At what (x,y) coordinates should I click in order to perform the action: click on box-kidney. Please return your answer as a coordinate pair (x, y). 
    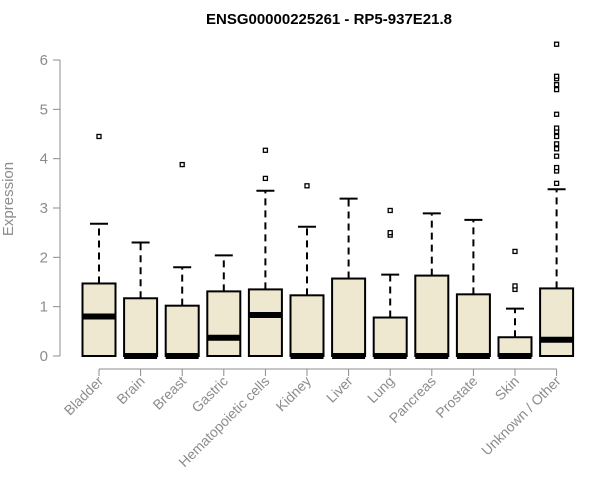
    Looking at the image, I should click on (307, 271).